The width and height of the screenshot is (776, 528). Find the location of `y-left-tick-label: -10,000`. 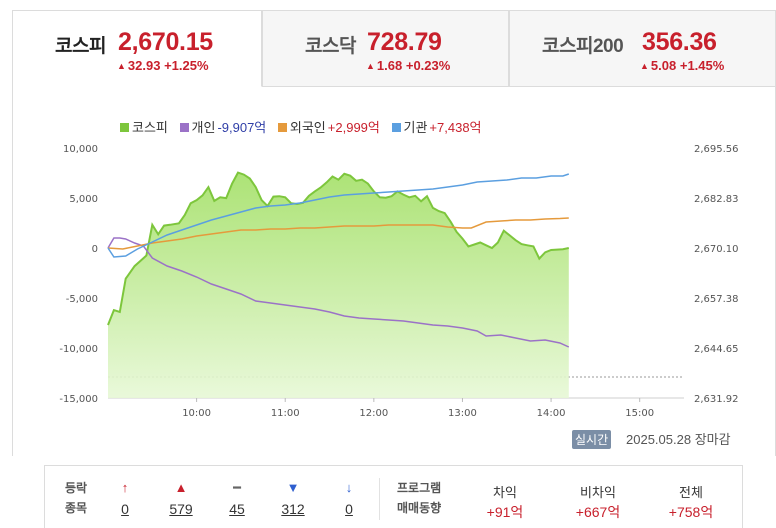

y-left-tick-label: -10,000 is located at coordinates (78, 349).